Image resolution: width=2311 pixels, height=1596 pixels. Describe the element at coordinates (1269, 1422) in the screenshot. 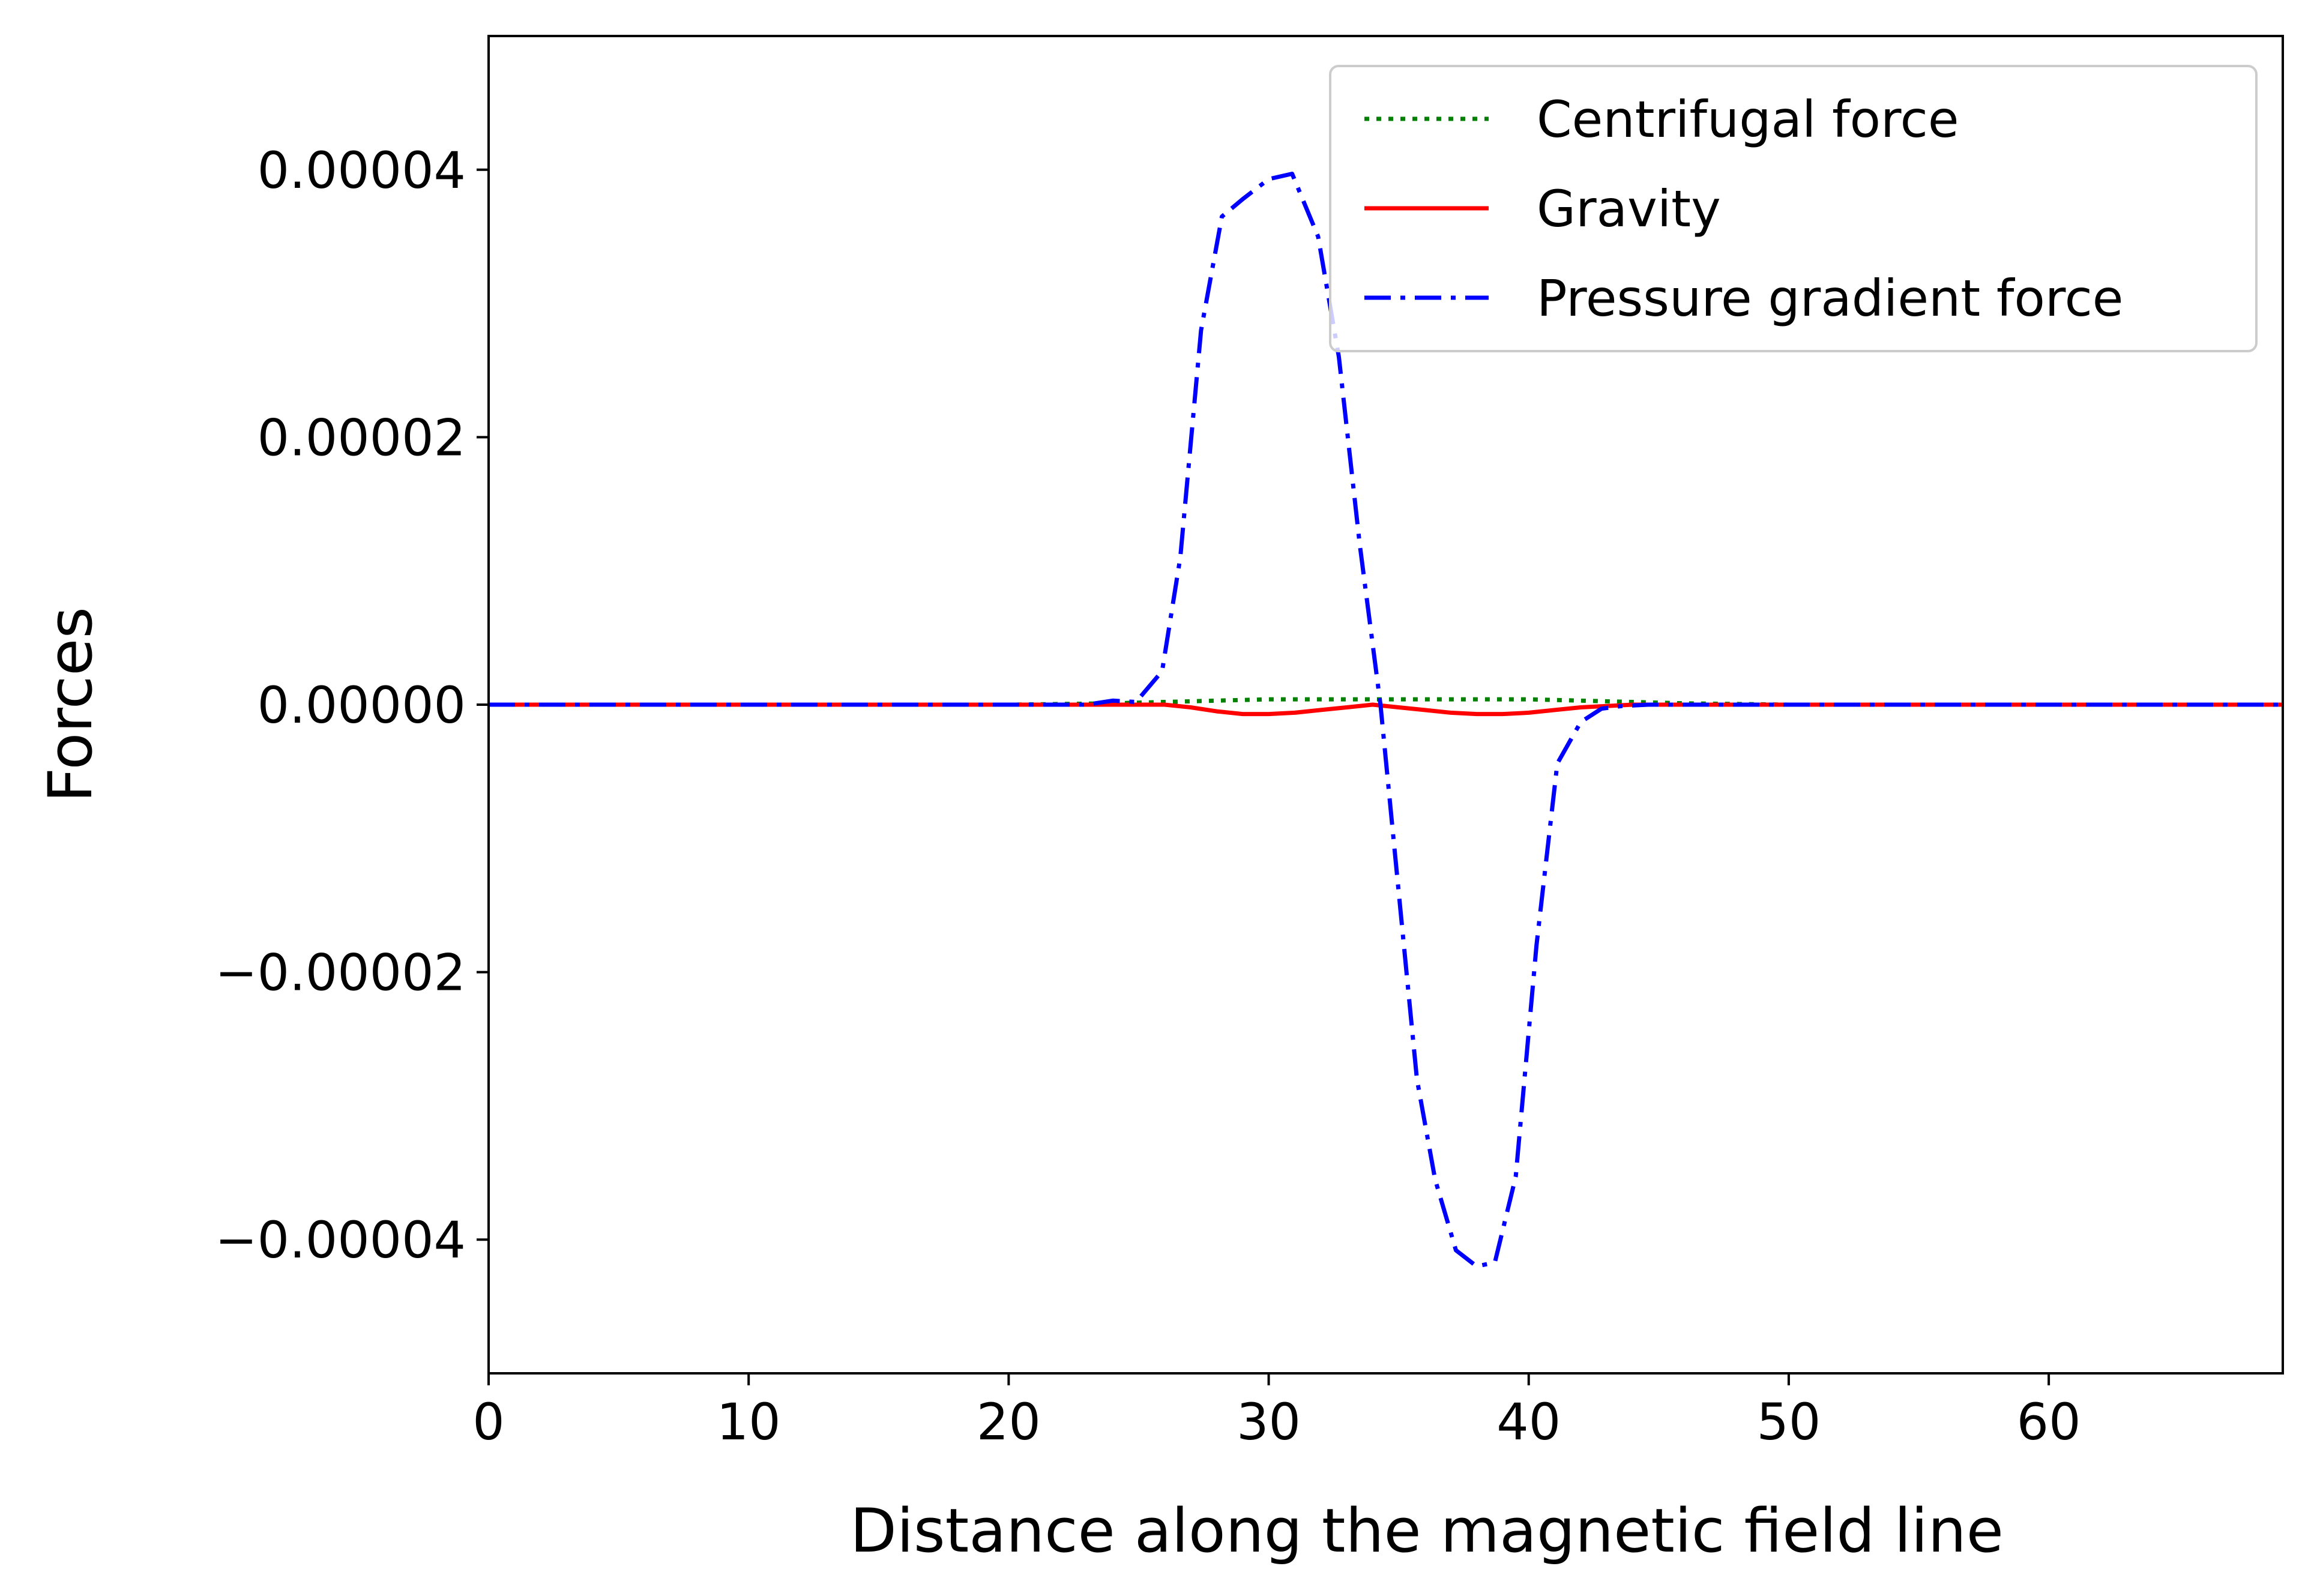

I see `x-tick-label: 30` at that location.